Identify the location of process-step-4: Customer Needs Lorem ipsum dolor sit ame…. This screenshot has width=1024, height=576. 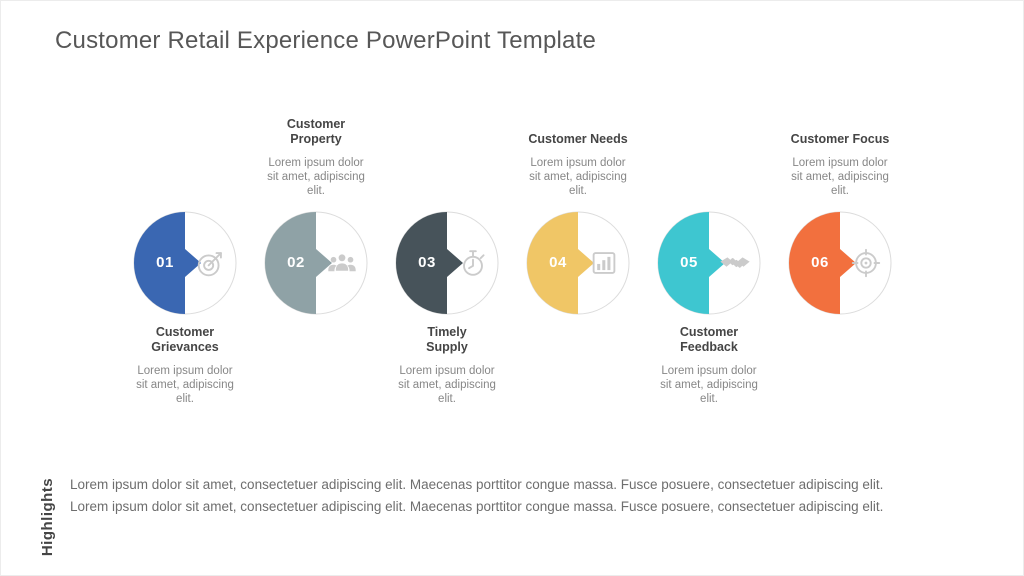
(578, 270).